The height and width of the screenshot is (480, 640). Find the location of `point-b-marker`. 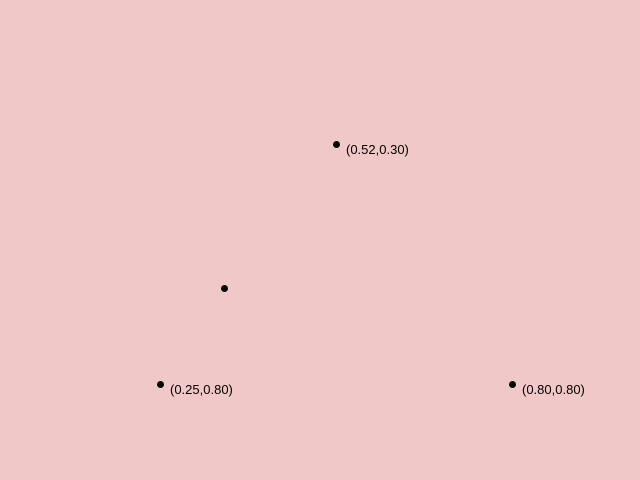

point-b-marker is located at coordinates (160, 384).